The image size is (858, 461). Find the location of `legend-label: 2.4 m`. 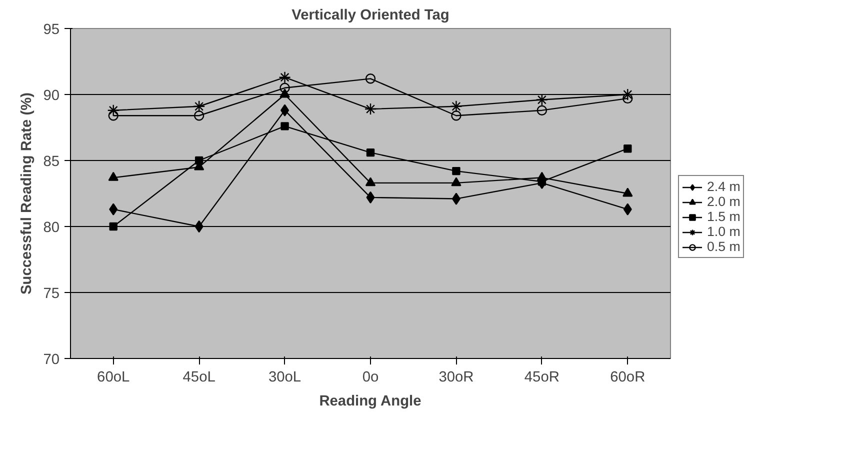

legend-label: 2.4 m is located at coordinates (723, 186).